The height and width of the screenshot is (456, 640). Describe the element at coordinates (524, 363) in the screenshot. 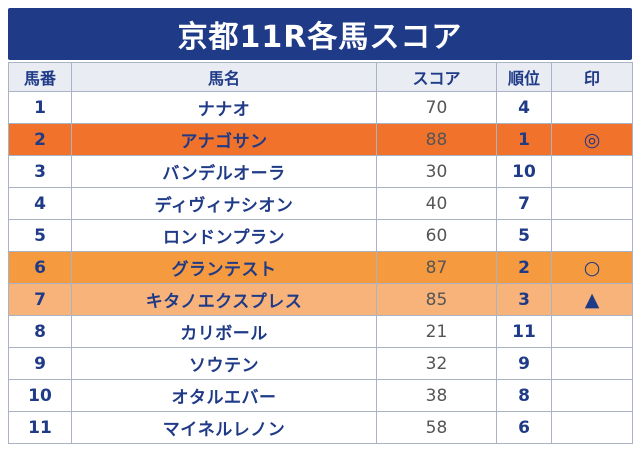

I see `horse-rank: 9` at that location.